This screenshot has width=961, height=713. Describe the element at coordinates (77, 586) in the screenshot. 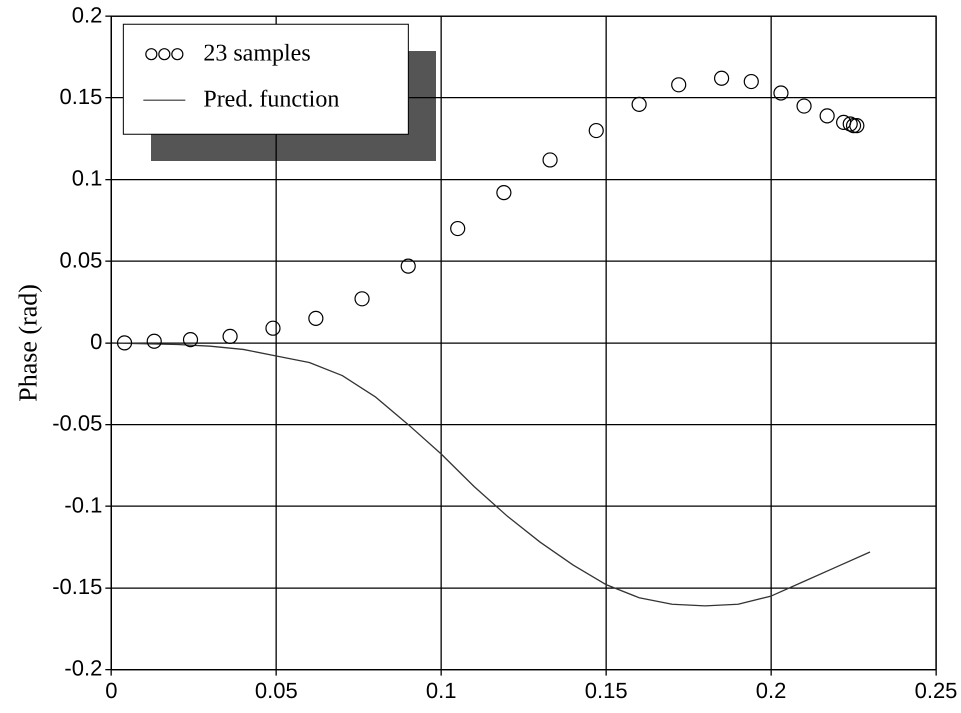

I see `y-tick-label: -0.15` at that location.